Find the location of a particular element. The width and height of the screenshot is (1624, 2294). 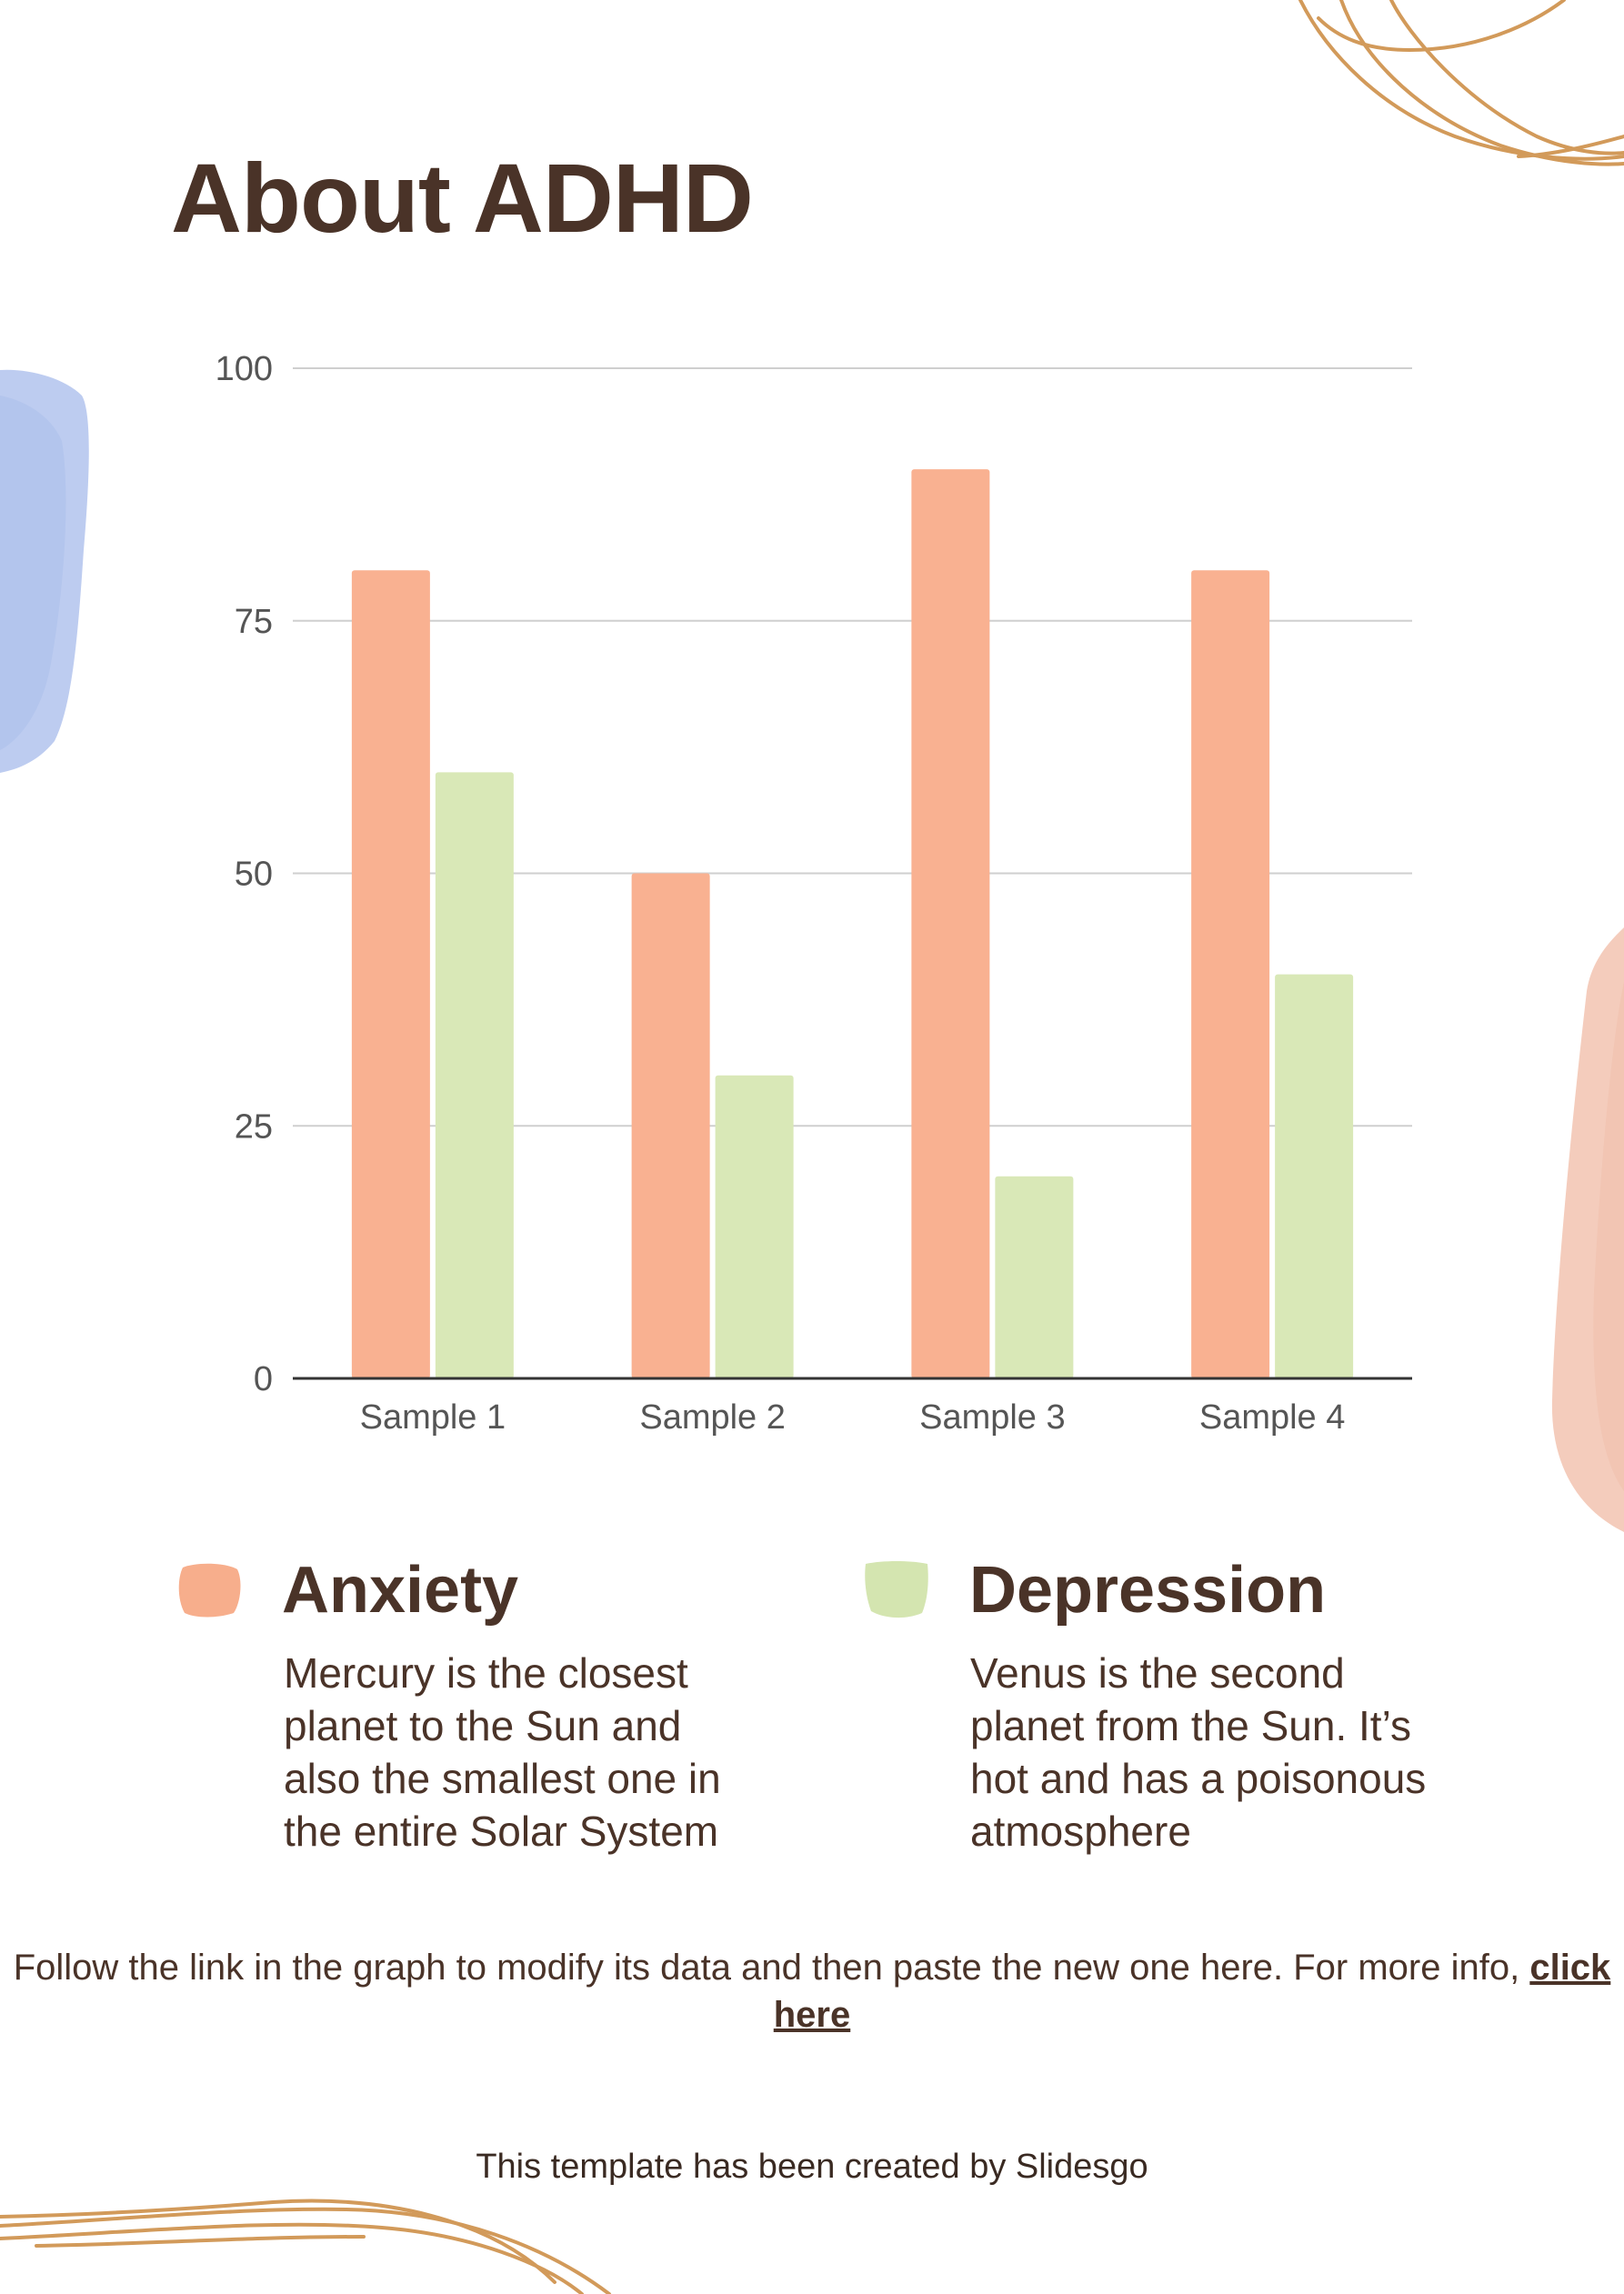

x-tick-label: Sample 1 is located at coordinates (433, 1417).